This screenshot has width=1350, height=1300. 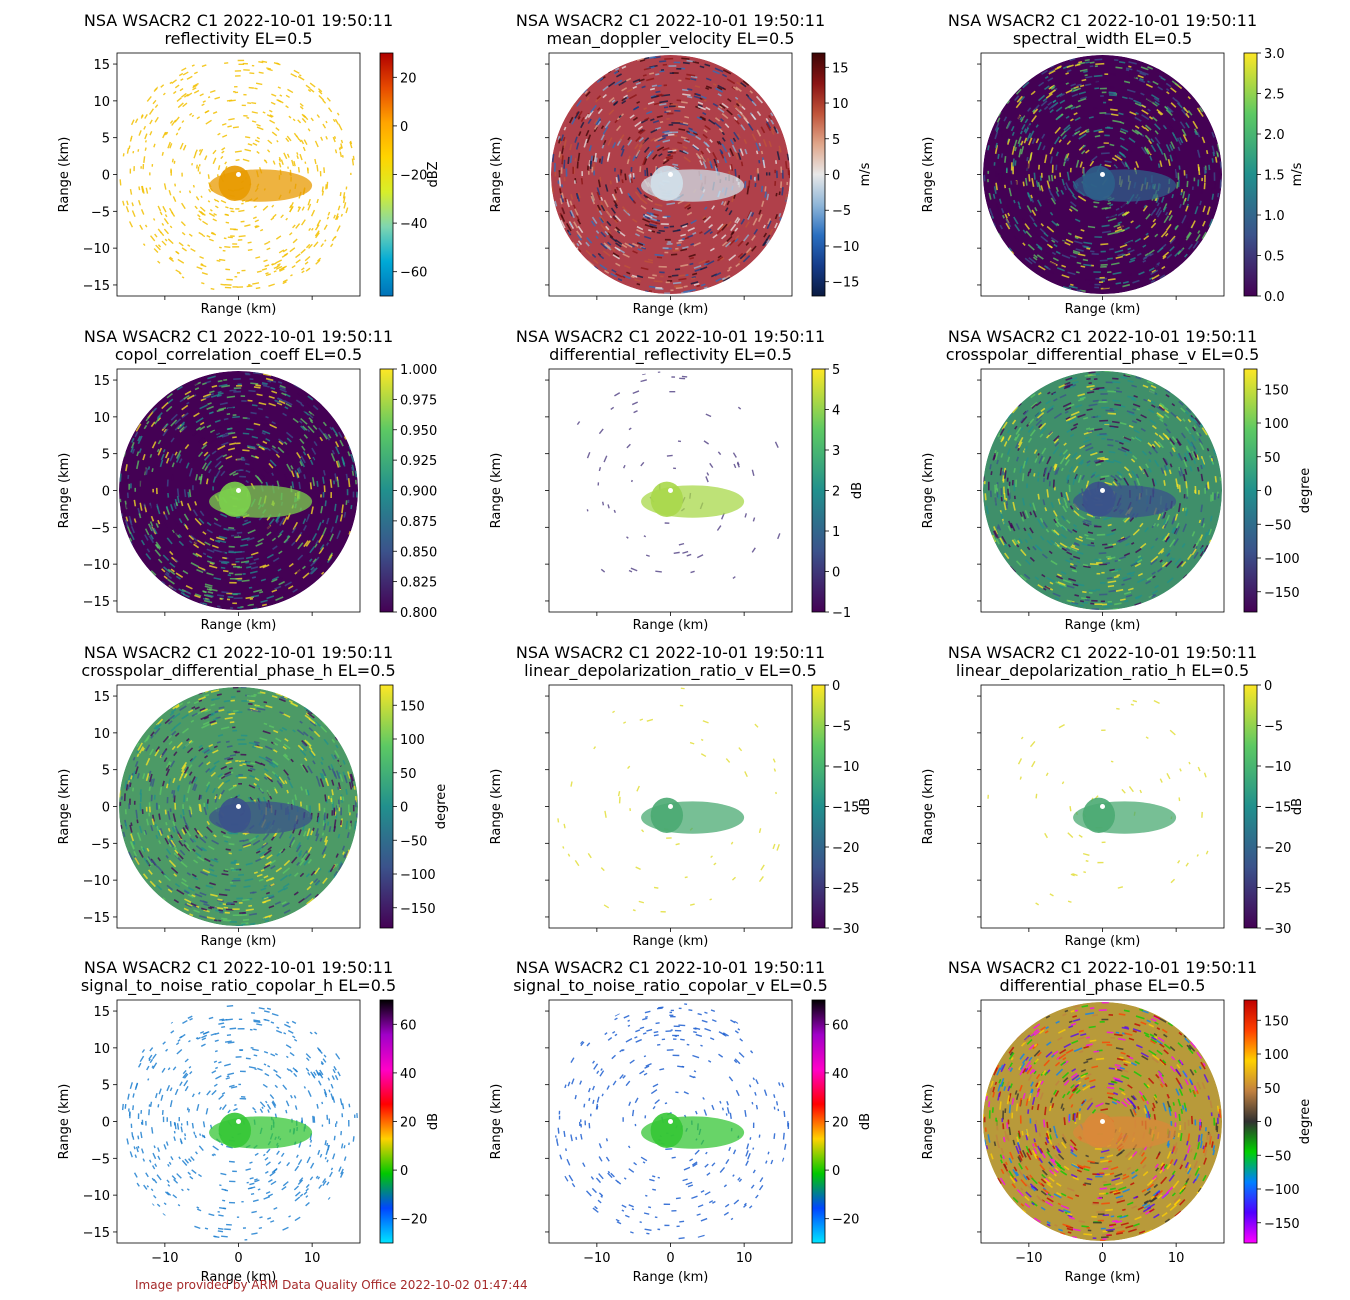 I want to click on colorbar-tick-label: 1.5, so click(x=1274, y=176).